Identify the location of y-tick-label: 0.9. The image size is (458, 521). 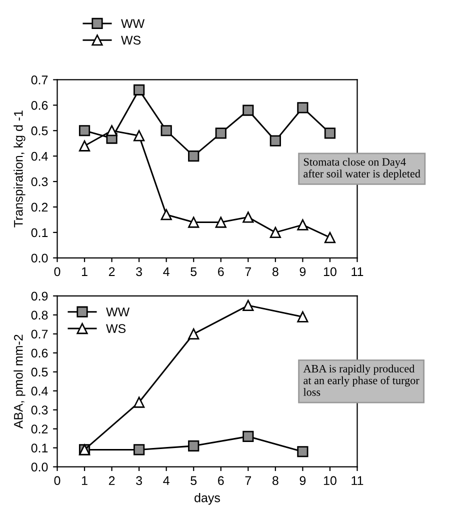
(39, 296).